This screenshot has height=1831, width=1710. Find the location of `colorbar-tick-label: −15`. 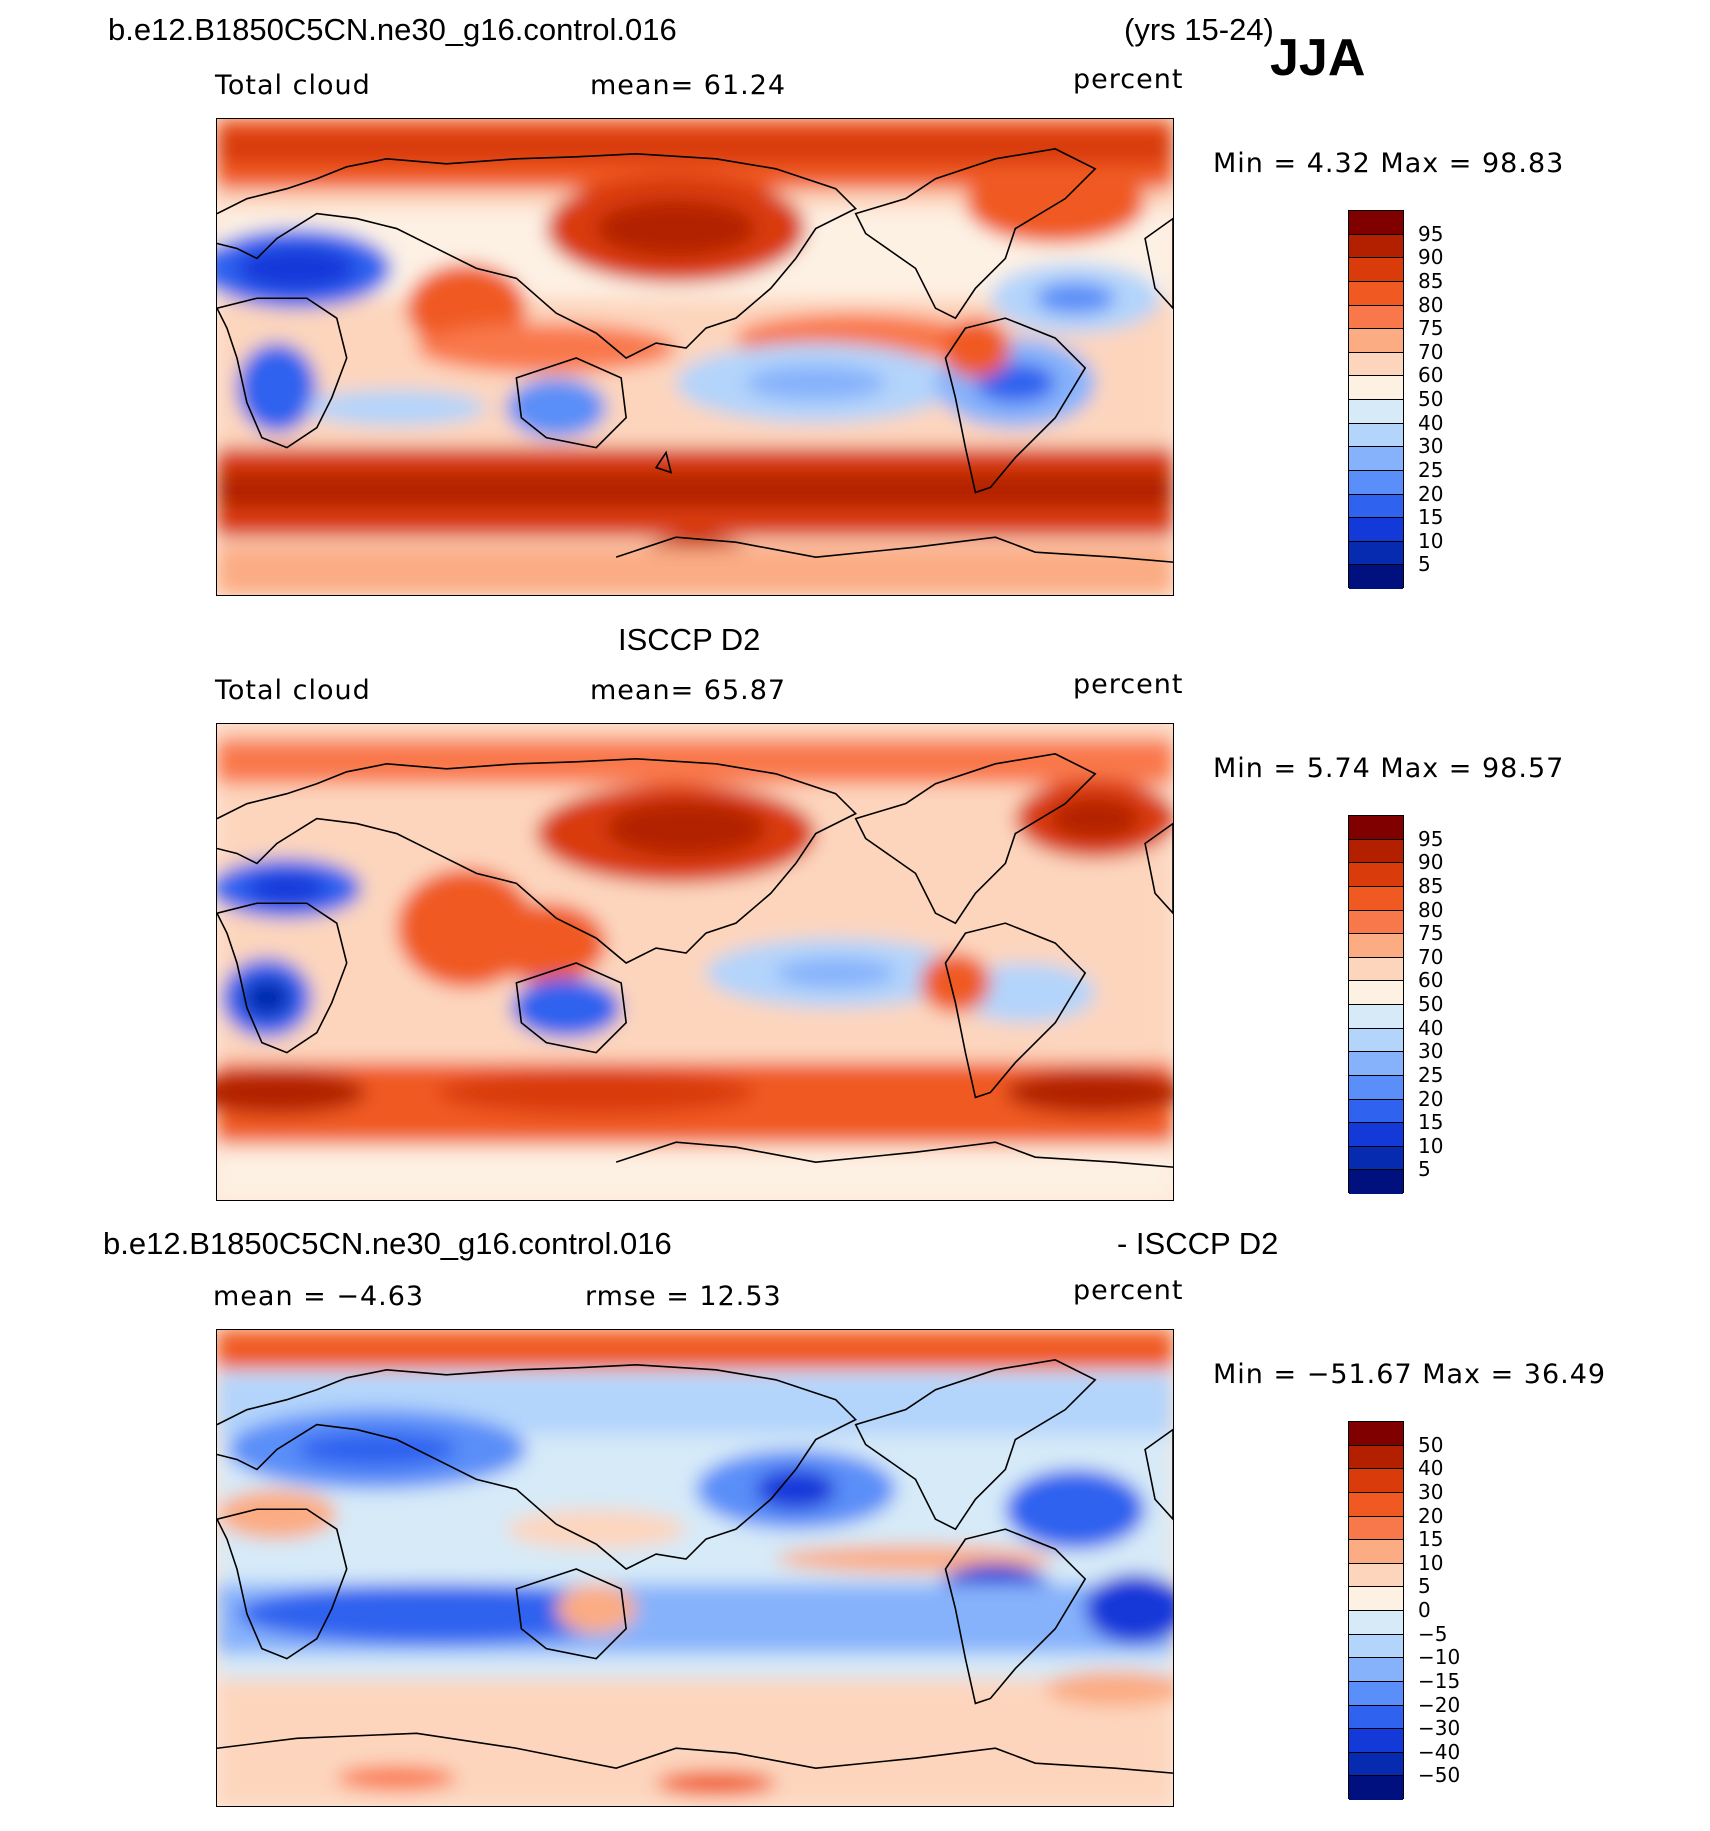

colorbar-tick-label: −15 is located at coordinates (1439, 1680).